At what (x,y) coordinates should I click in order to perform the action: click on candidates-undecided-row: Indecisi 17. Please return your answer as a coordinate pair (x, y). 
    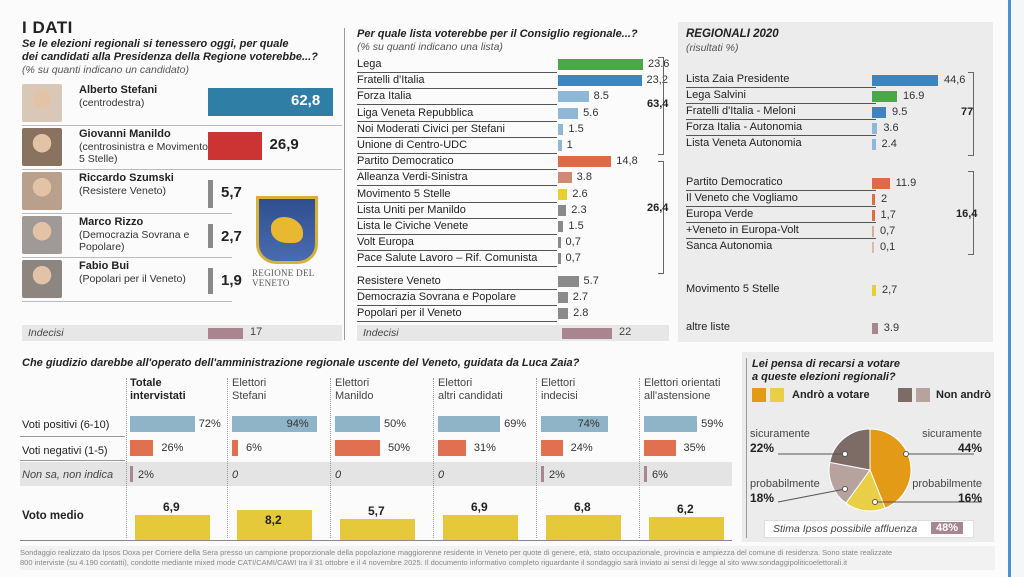
    Looking at the image, I should click on (182, 333).